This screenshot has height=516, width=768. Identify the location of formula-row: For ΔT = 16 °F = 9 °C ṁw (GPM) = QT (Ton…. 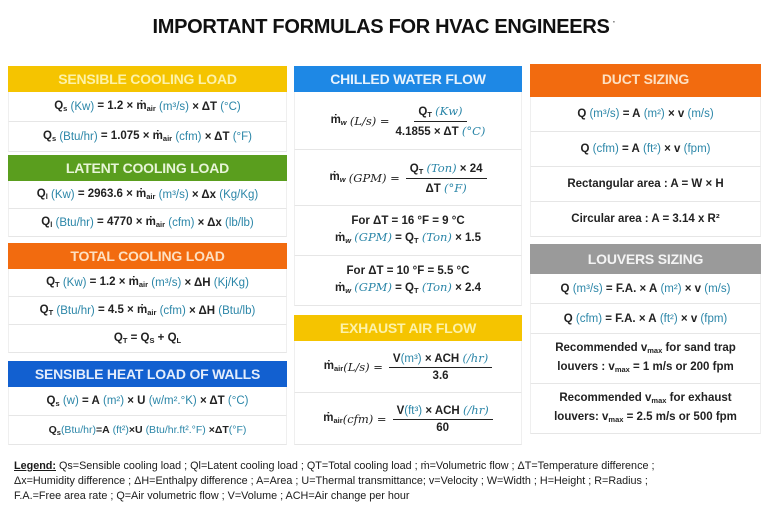
(408, 231).